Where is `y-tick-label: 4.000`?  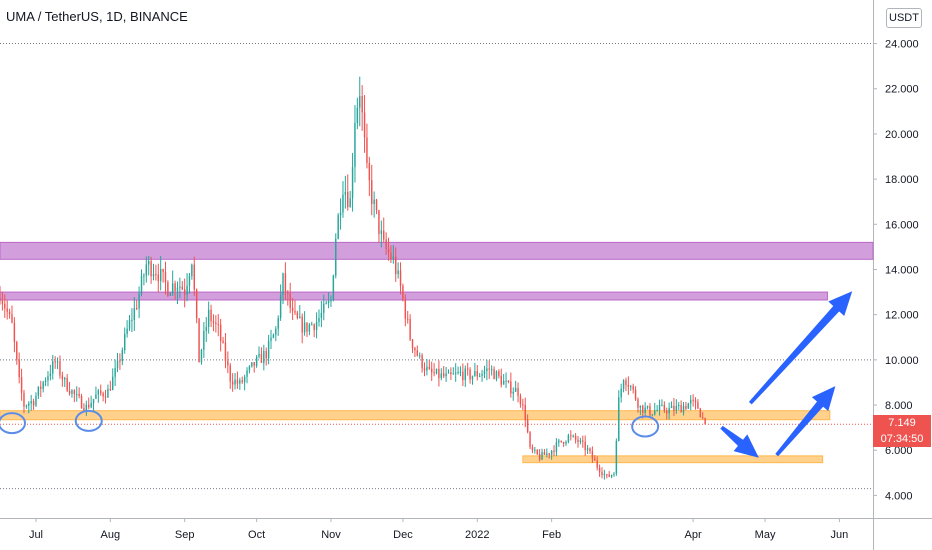 y-tick-label: 4.000 is located at coordinates (899, 496).